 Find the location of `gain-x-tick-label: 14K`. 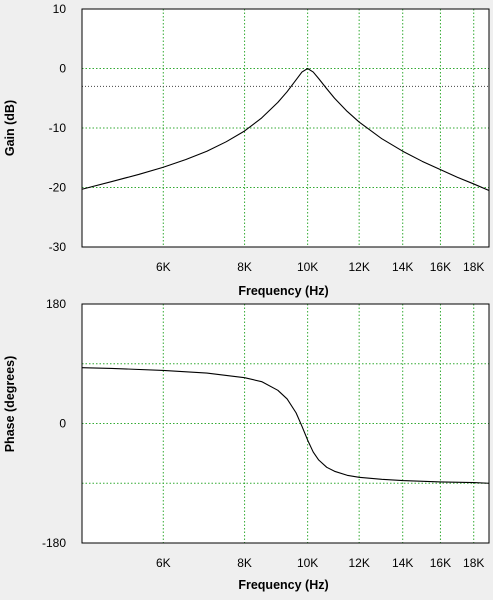

gain-x-tick-label: 14K is located at coordinates (402, 267).